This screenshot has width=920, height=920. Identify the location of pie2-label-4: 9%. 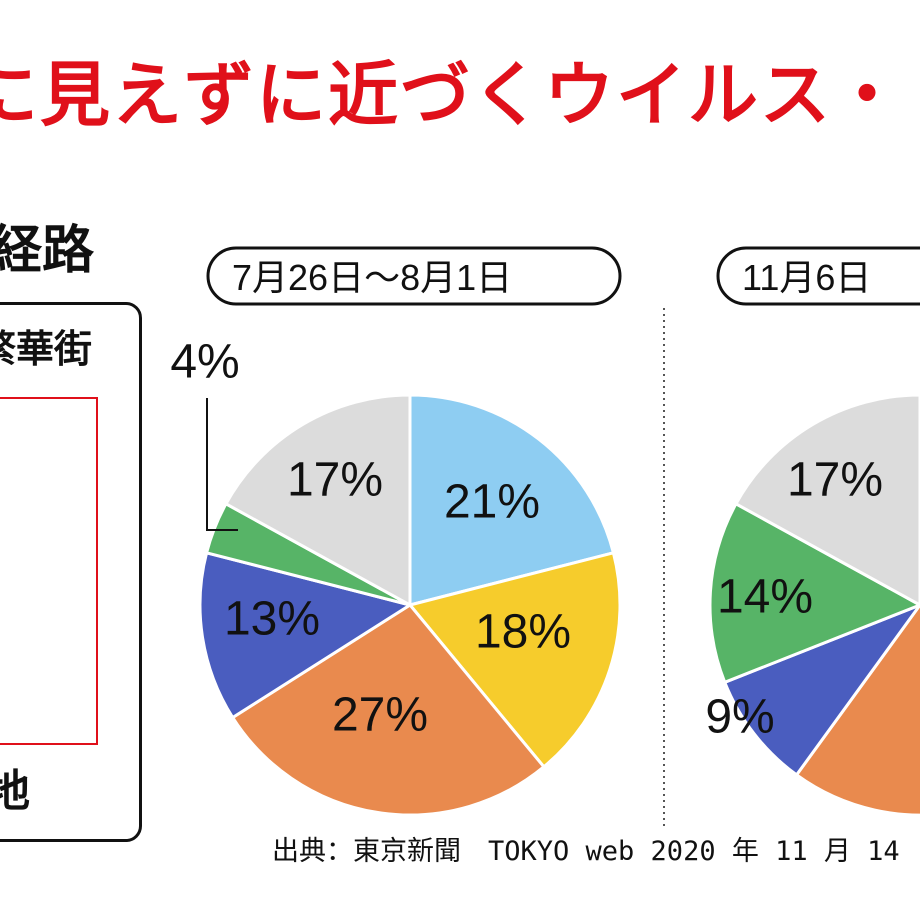
(739, 717).